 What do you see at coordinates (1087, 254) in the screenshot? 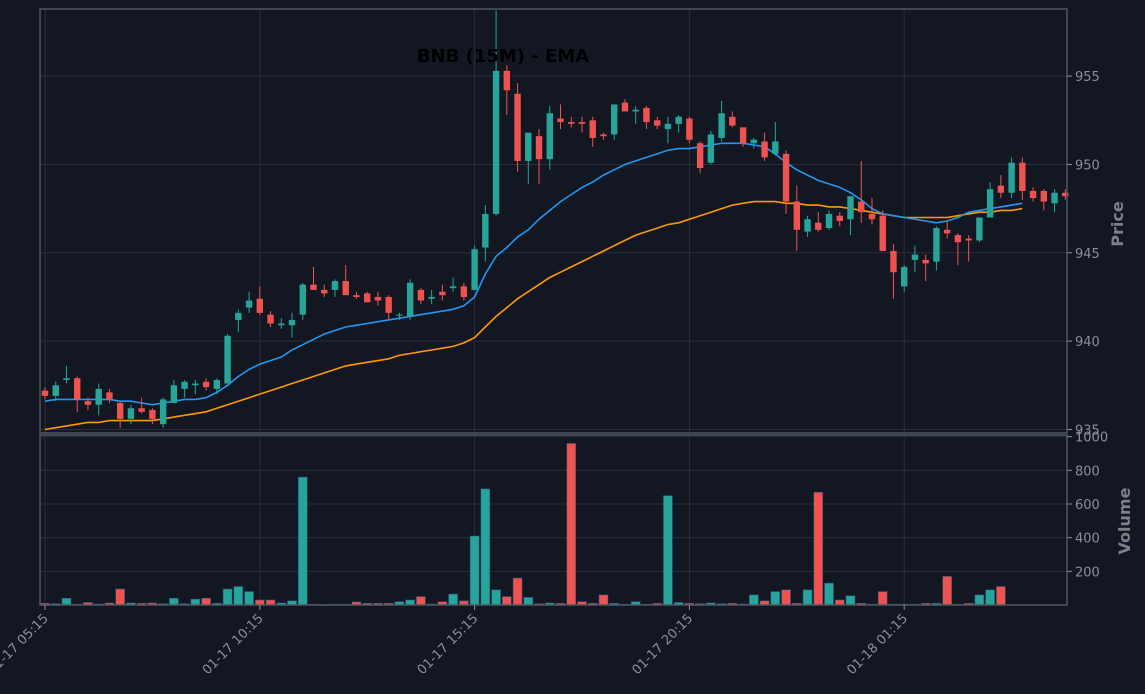
I see `price-tick-label: 945` at bounding box center [1087, 254].